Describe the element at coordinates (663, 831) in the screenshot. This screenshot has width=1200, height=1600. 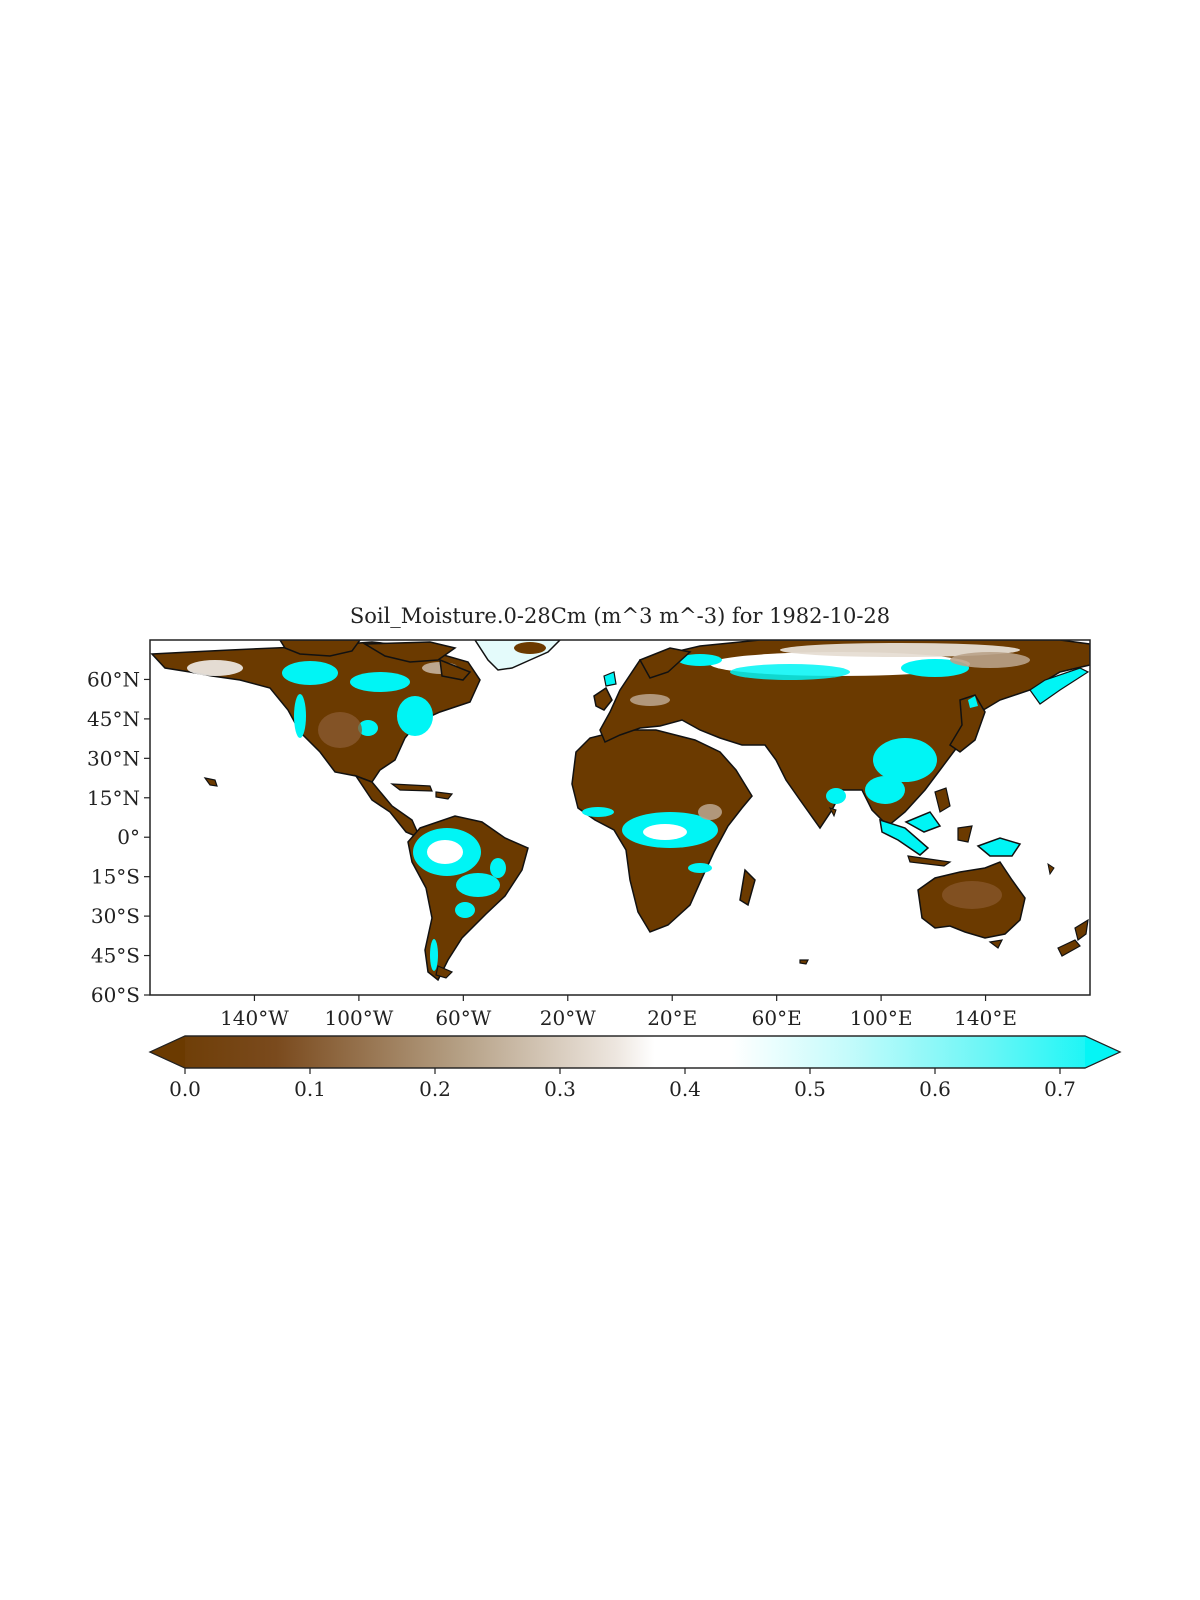
I see `landmass-africa` at that location.